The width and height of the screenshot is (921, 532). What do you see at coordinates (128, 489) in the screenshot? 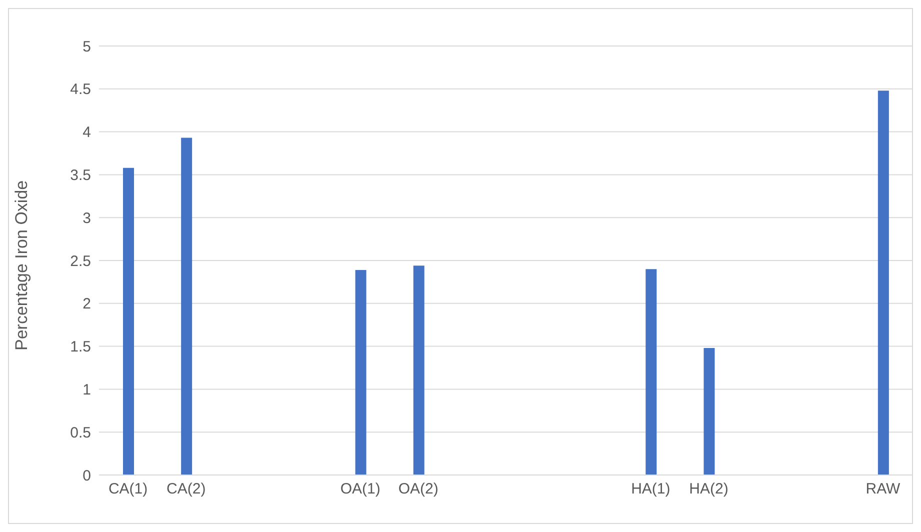
I see `x-tick-label: CA(1)` at bounding box center [128, 489].